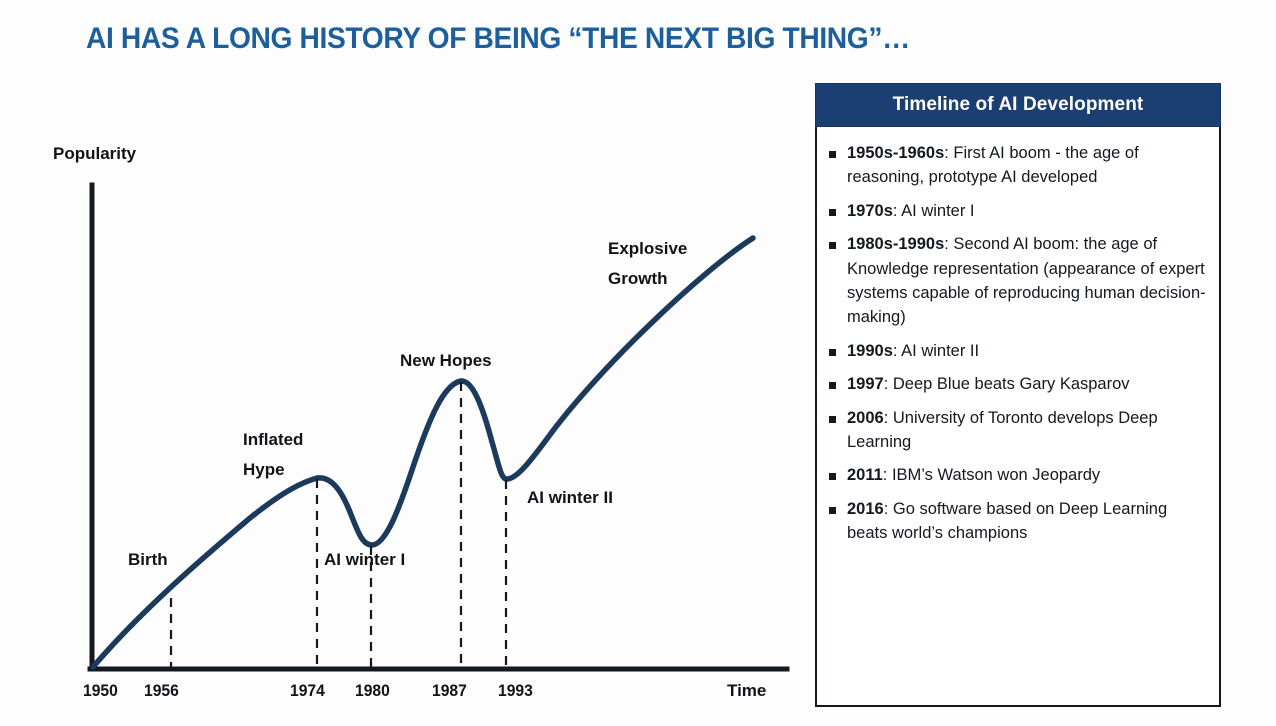 The image size is (1276, 726). Describe the element at coordinates (638, 278) in the screenshot. I see `annotation-explosive-growth-line2: Growth` at that location.